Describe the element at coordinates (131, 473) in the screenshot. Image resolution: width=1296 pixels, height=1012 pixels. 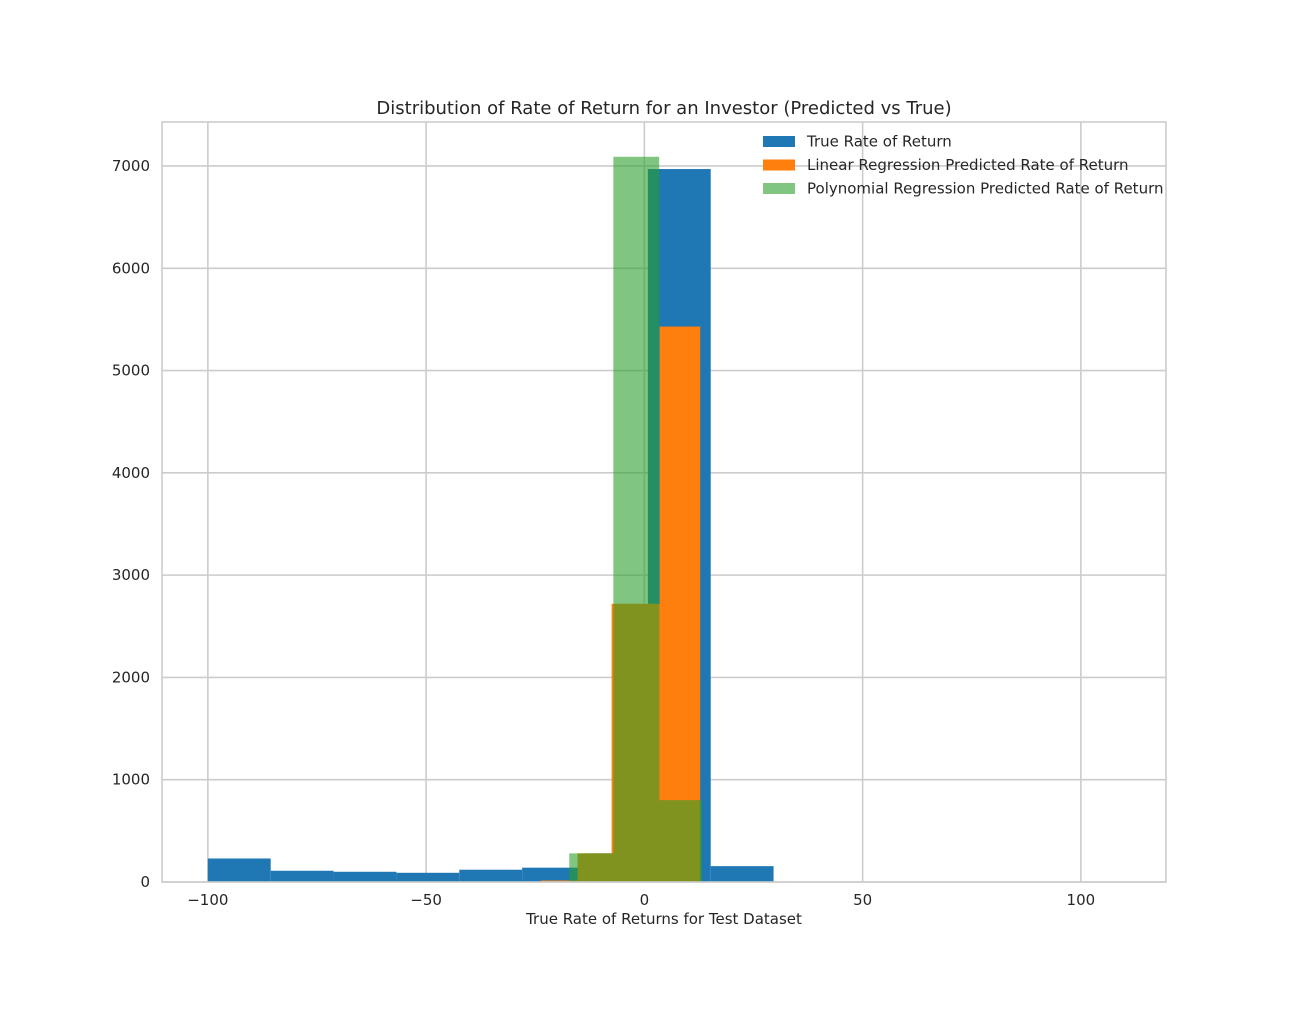
I see `y-tick-label: 4000` at that location.